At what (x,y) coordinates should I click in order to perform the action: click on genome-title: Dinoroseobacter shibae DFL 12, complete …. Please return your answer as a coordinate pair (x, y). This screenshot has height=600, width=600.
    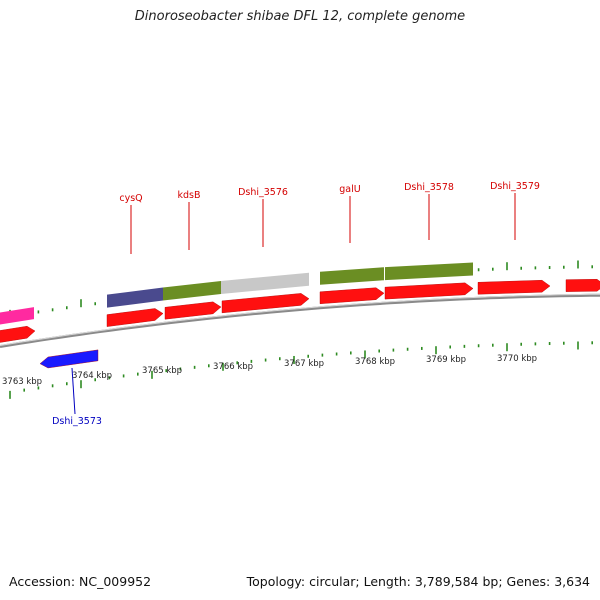
    Looking at the image, I should click on (300, 16).